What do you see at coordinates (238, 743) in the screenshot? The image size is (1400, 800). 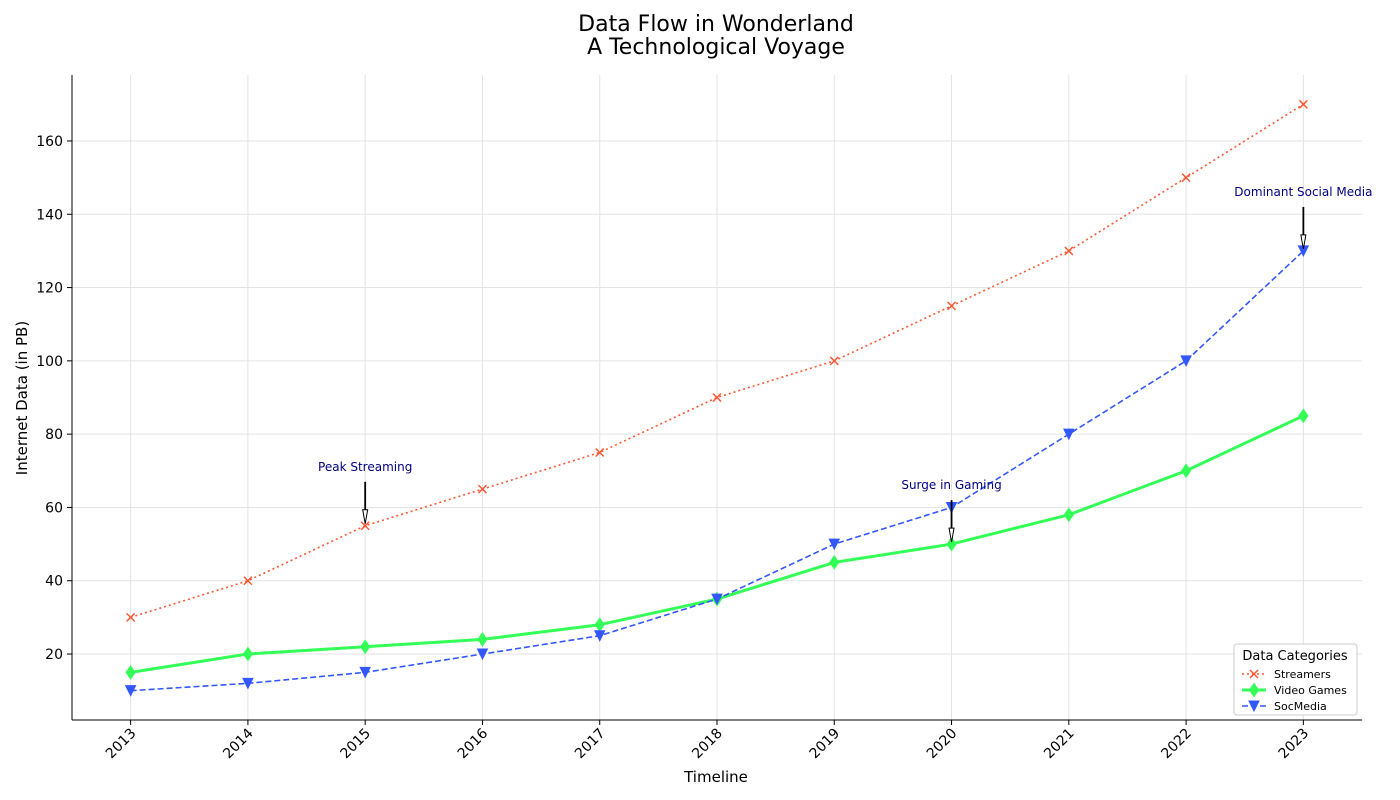 I see `x-tick-label: 2014` at bounding box center [238, 743].